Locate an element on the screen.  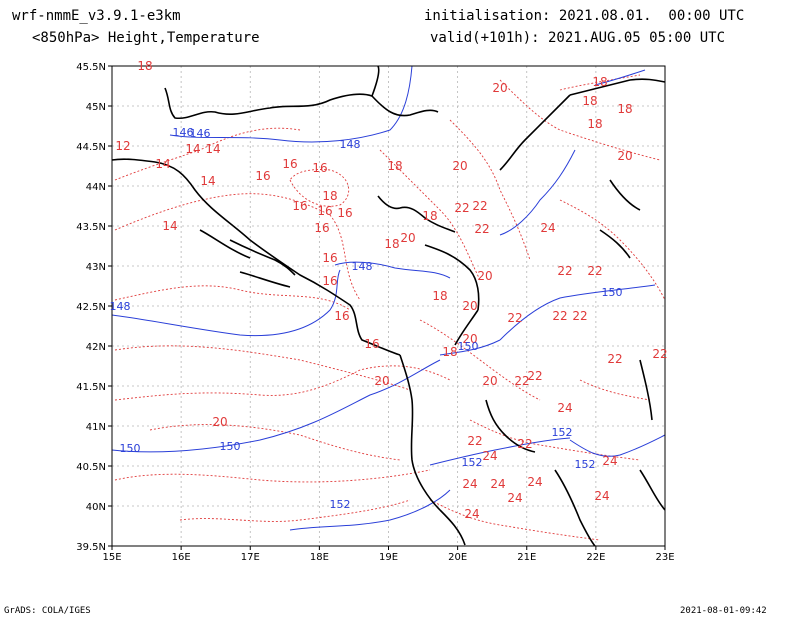
lat-tick-label: 42.5N is located at coordinates (91, 307).